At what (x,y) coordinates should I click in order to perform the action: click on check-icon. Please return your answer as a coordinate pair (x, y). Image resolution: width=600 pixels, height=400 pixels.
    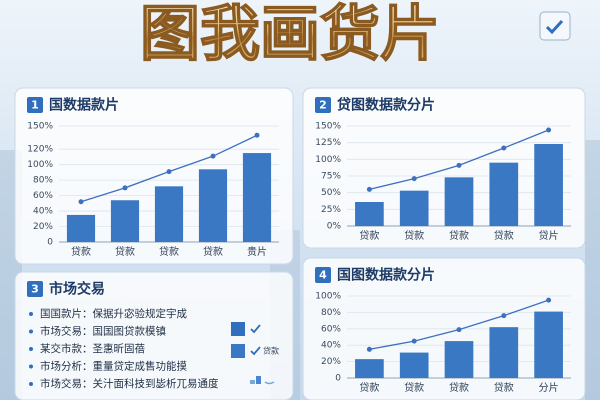
    Looking at the image, I should click on (555, 26).